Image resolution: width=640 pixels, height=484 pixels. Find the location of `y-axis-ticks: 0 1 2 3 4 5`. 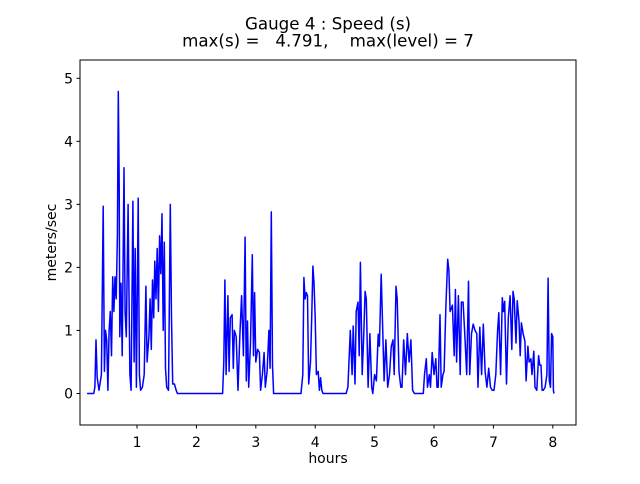

y-axis-ticks: 0 1 2 3 4 5 is located at coordinates (72, 236).